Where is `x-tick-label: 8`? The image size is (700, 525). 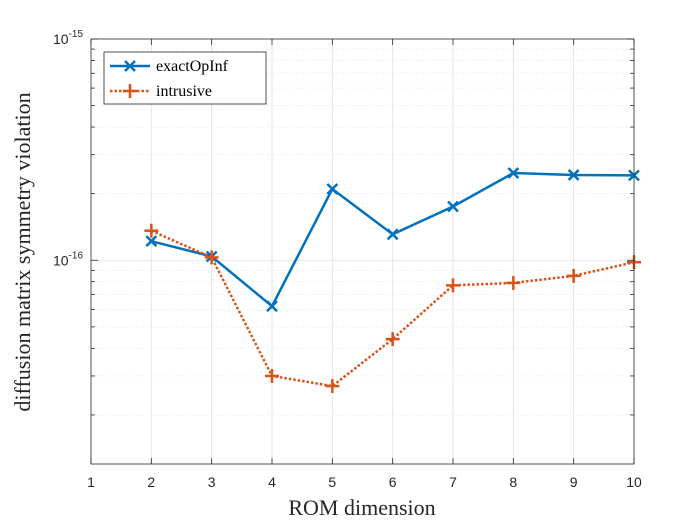
x-tick-label: 8 is located at coordinates (513, 482).